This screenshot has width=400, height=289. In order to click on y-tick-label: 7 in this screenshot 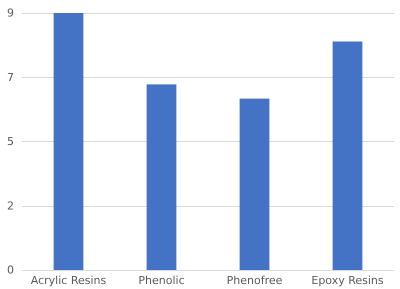, I will do `click(10, 77)`.